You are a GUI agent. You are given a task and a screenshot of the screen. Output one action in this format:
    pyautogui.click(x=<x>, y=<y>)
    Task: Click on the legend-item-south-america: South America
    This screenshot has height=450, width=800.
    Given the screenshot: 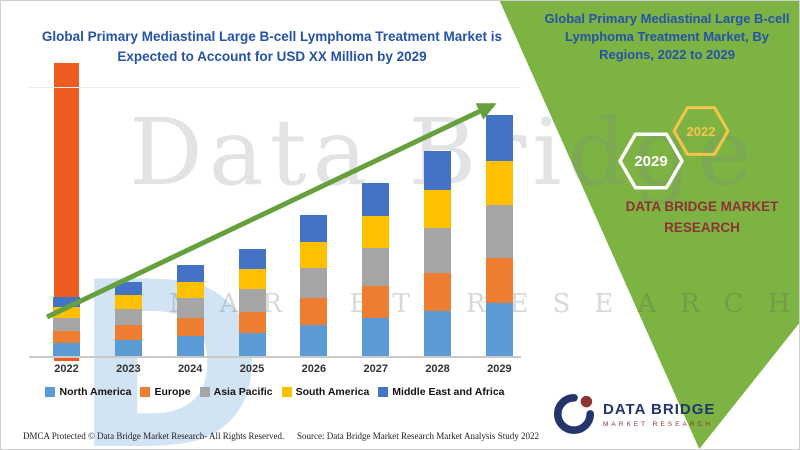 What is the action you would take?
    pyautogui.click(x=325, y=392)
    